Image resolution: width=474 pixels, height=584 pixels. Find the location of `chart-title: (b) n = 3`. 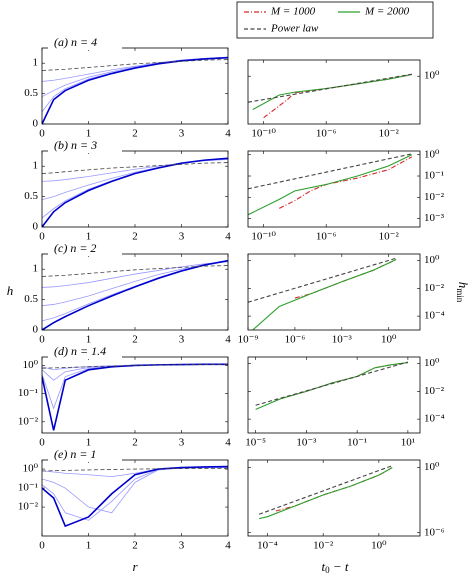

chart-title: (b) n = 3 is located at coordinates (75, 145).